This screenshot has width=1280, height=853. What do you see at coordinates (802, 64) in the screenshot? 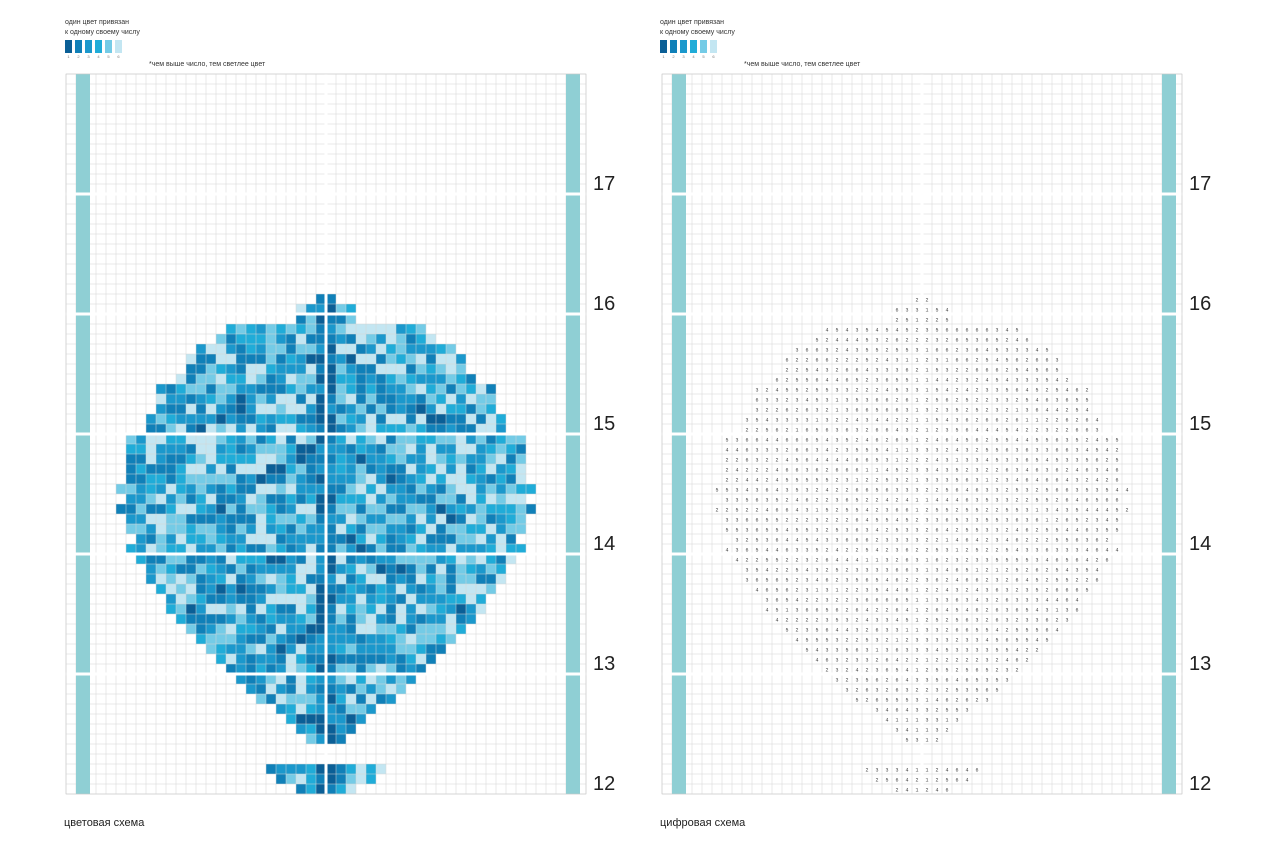
I see `legend-note: *чем выше число, тем светлее цвет` at bounding box center [802, 64].